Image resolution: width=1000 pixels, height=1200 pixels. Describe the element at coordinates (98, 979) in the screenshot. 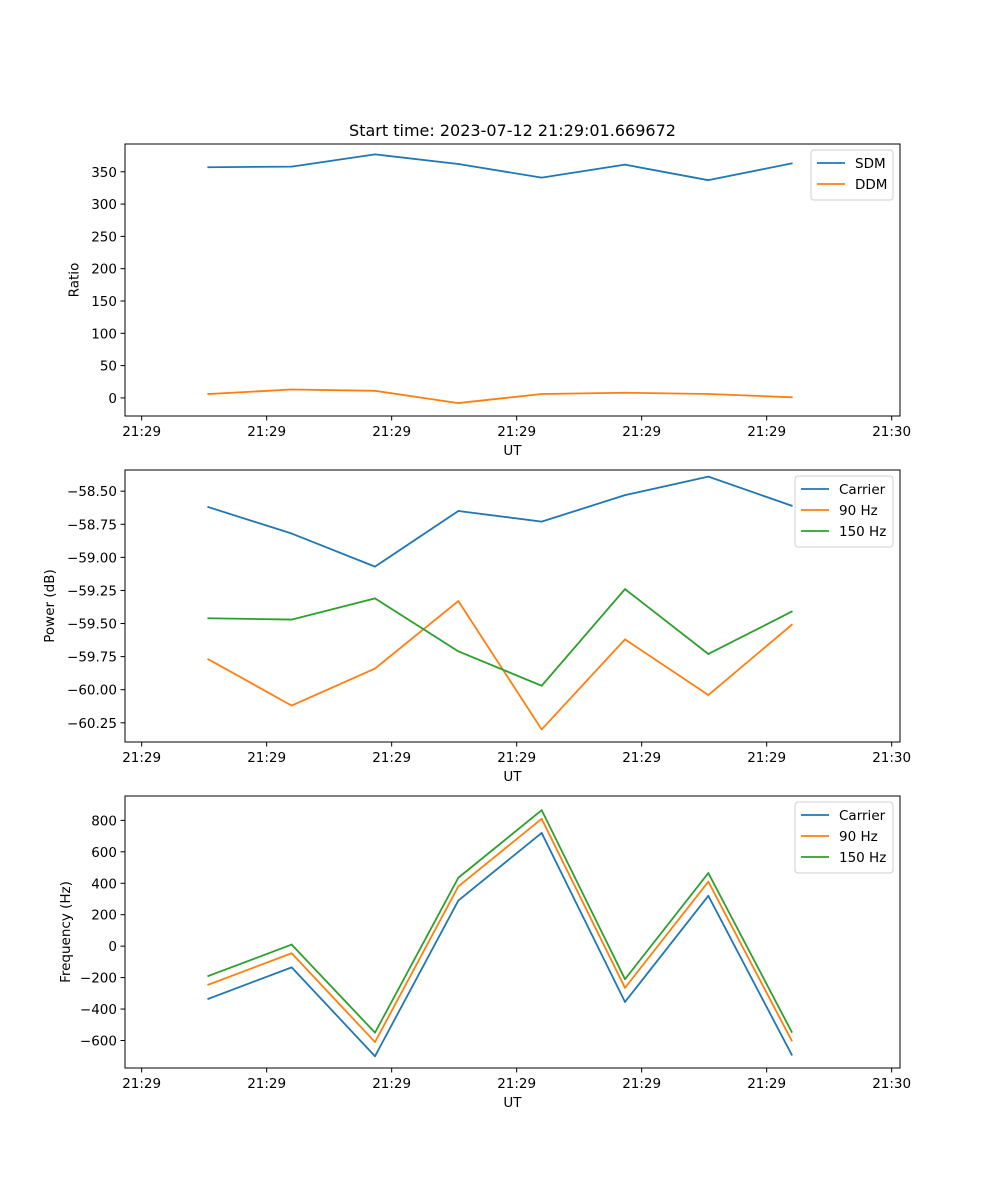

I see `y-tick-label: −200` at that location.